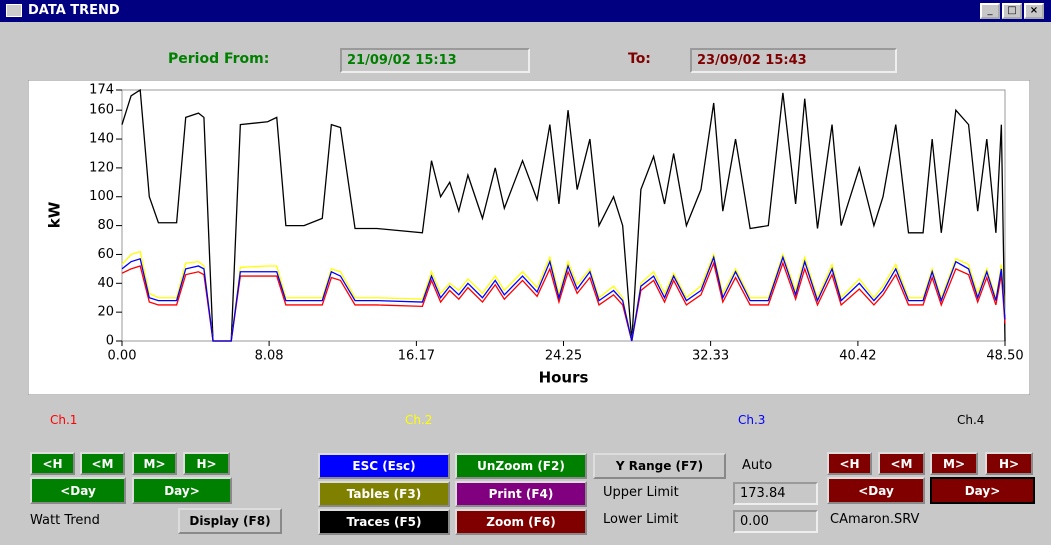  Describe the element at coordinates (971, 420) in the screenshot. I see `channel-label: Ch.4` at that location.